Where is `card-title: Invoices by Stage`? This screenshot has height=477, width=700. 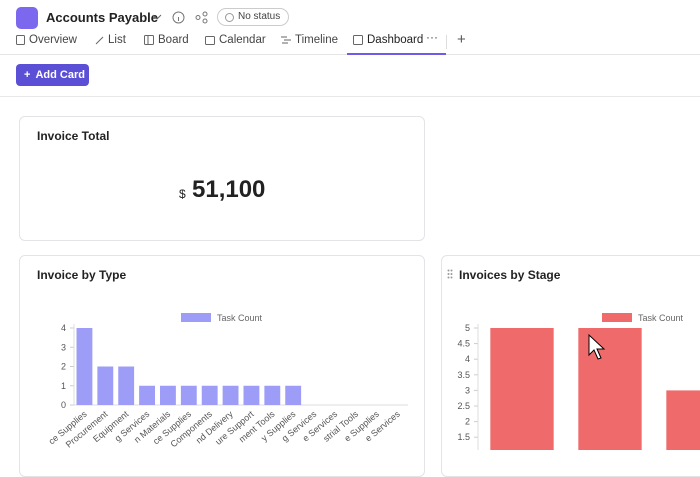
card-title: Invoices by Stage is located at coordinates (510, 275).